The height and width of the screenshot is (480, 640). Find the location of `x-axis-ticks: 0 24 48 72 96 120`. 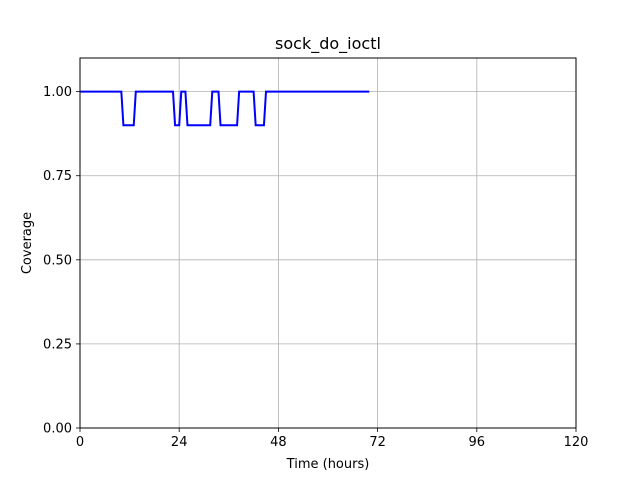

x-axis-ticks: 0 24 48 72 96 120 is located at coordinates (332, 439).